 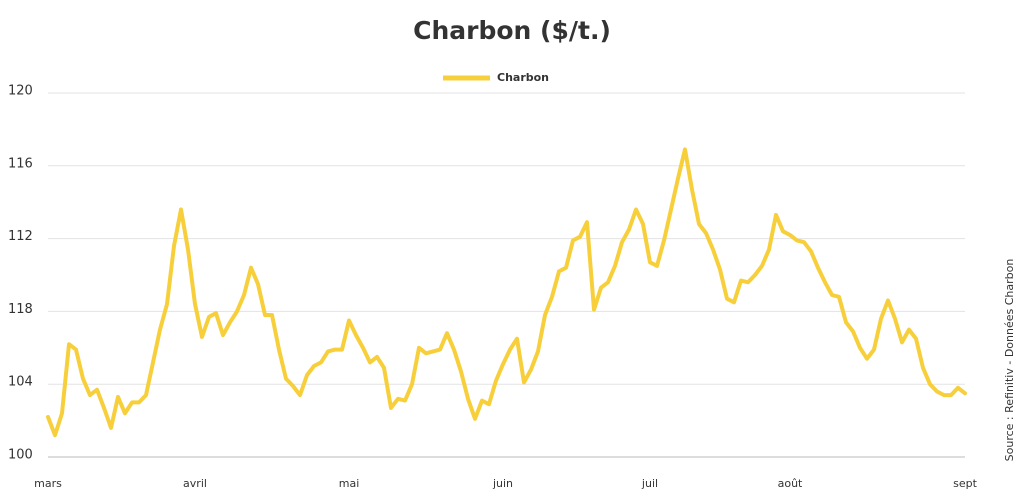 I want to click on legend-label: Charbon, so click(x=523, y=77).